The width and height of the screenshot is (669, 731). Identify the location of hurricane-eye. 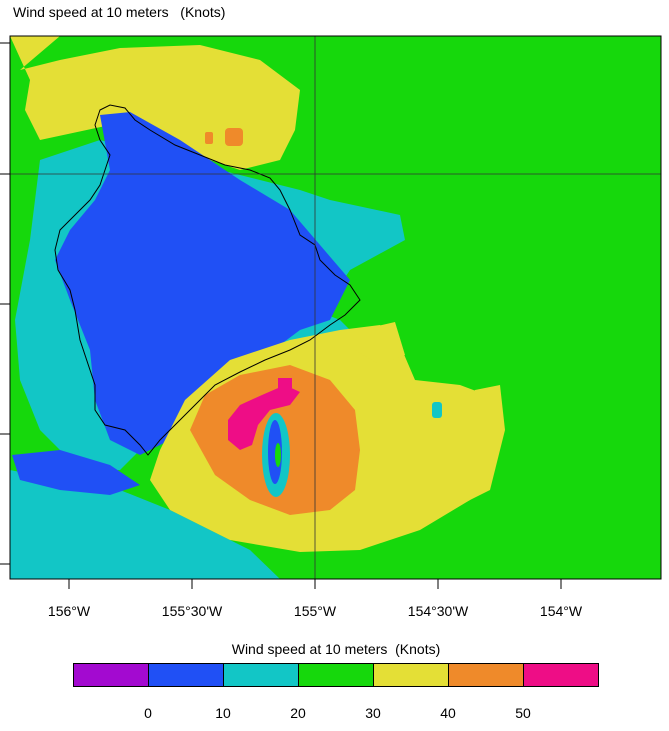
(275, 452).